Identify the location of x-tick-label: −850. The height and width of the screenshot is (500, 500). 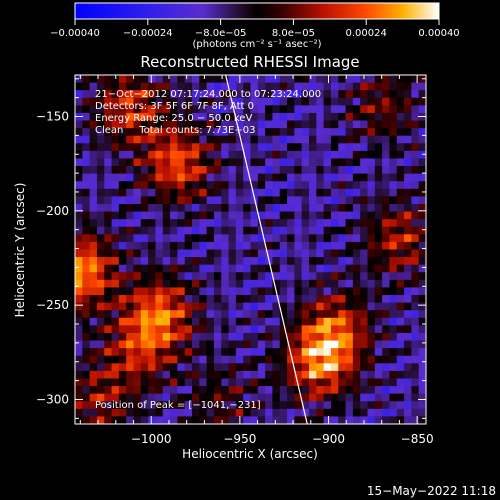
(417, 439).